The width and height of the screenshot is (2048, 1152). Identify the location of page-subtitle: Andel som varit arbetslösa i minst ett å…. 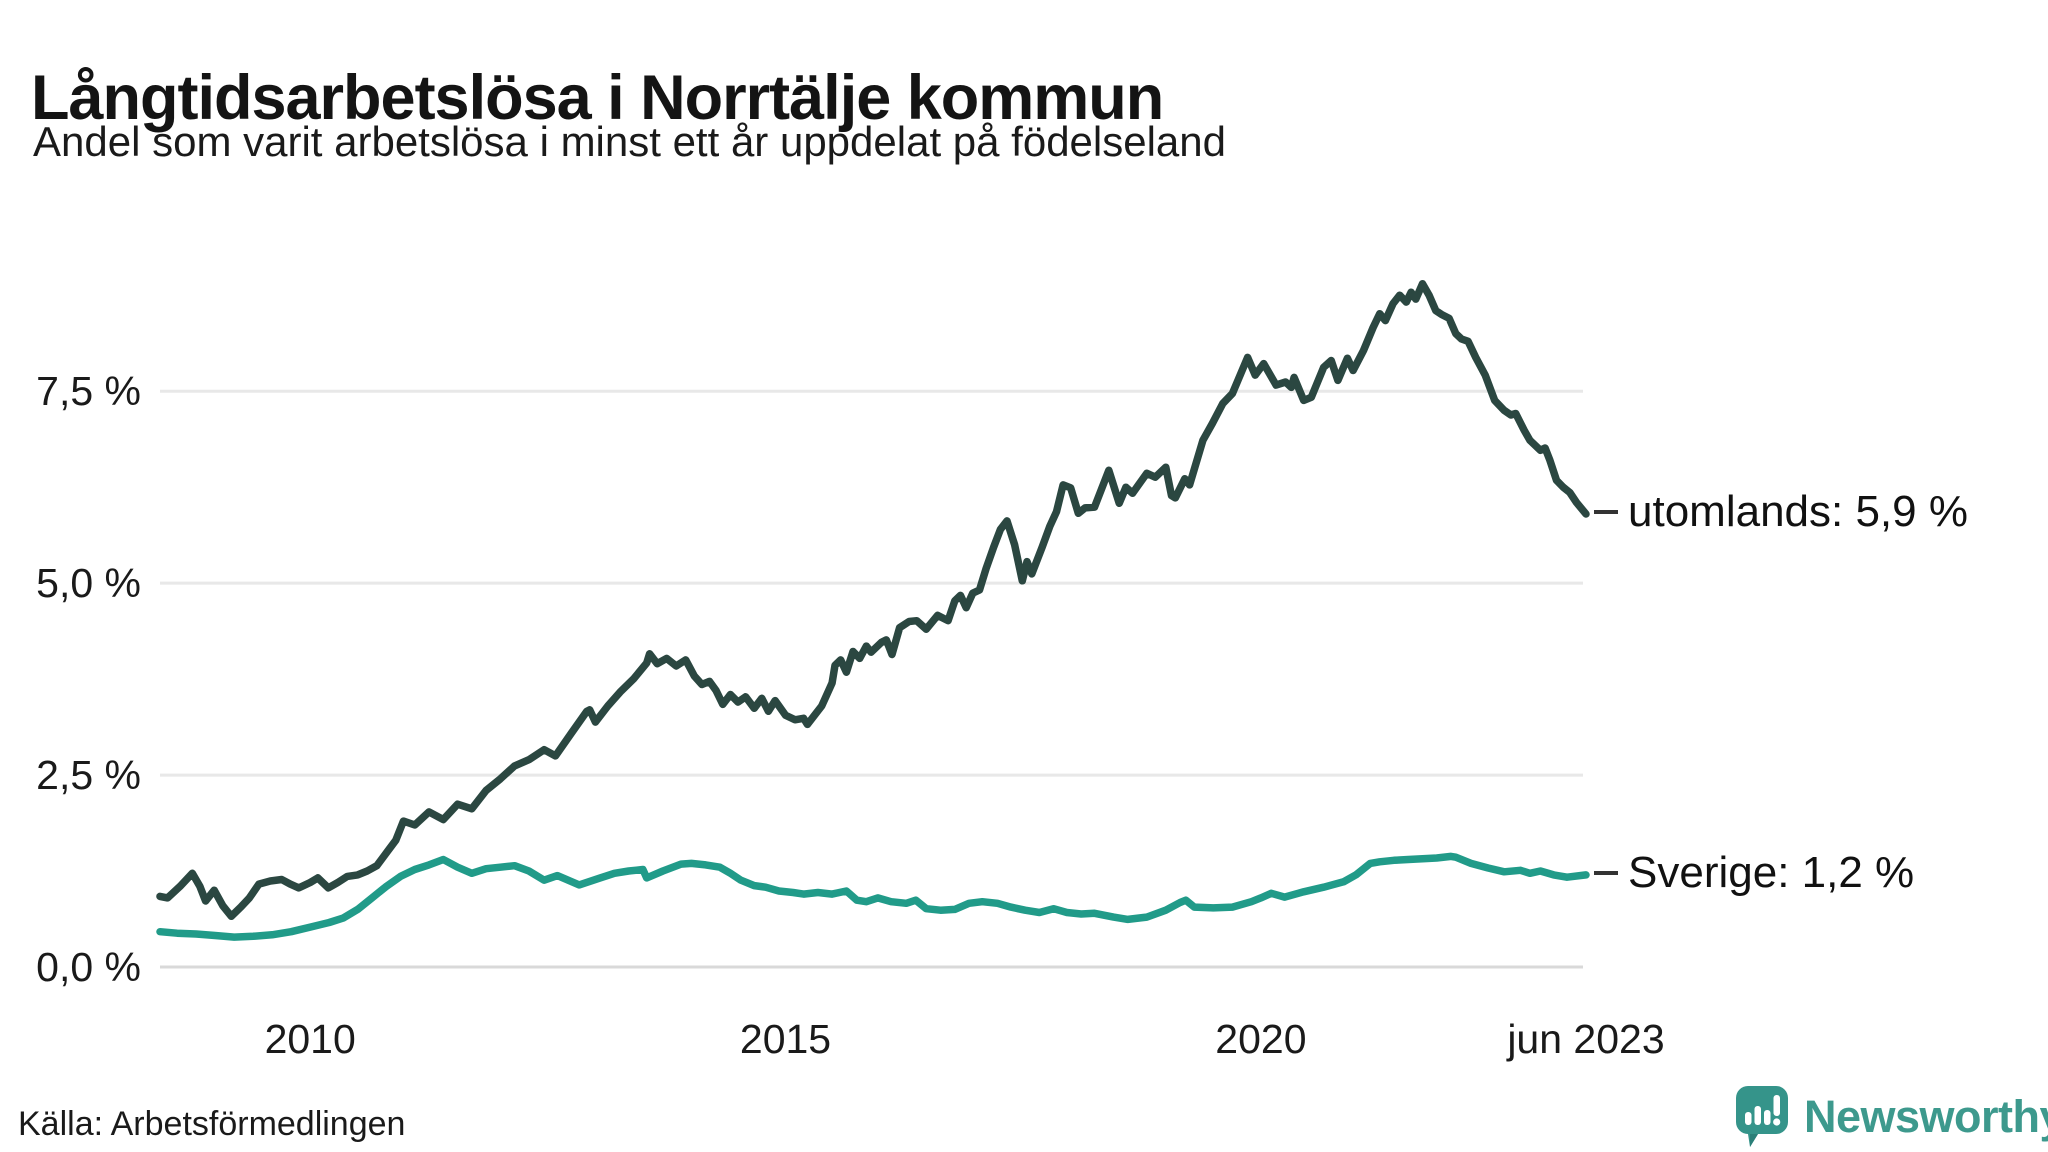
(630, 141).